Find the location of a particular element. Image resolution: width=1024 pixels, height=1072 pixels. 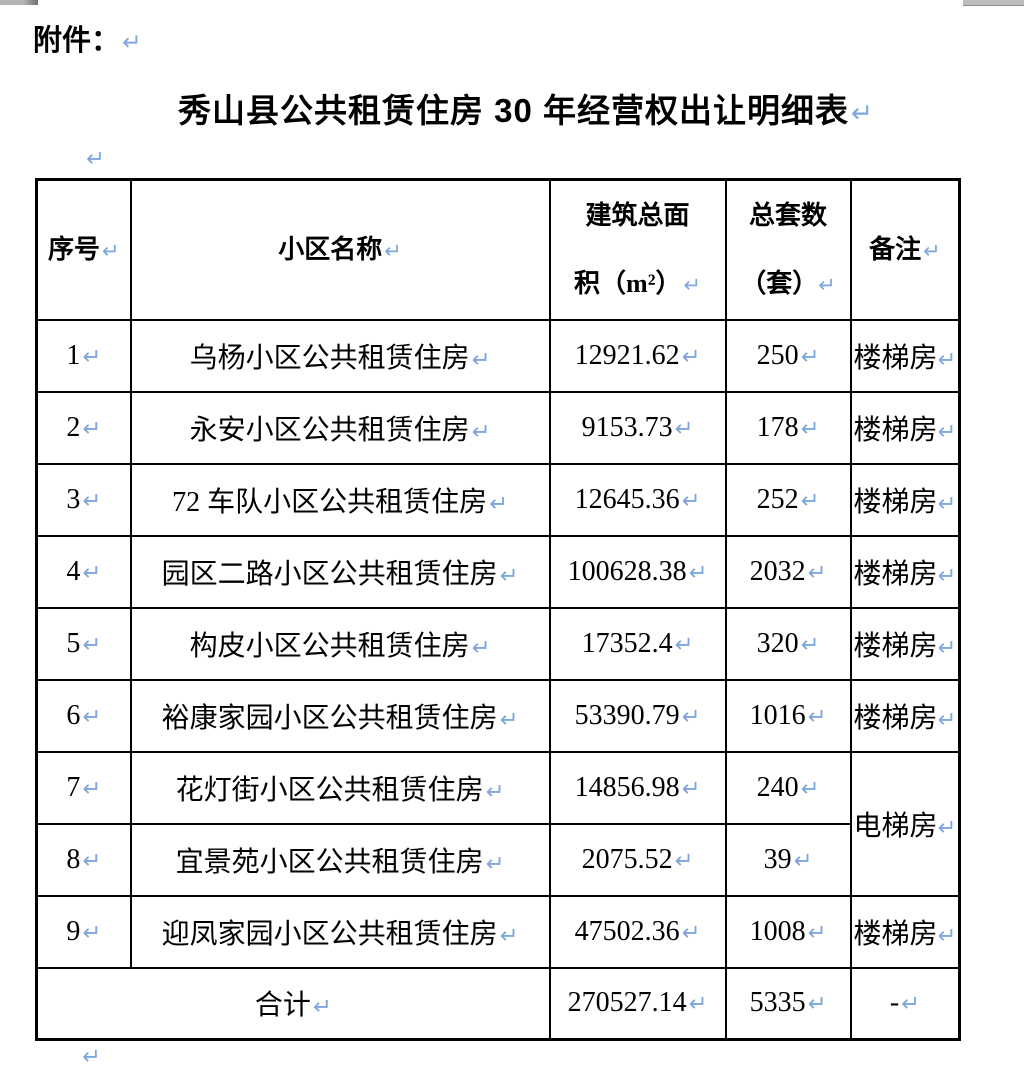

table-row: 2↵ 永安小区公共租赁住房↵ 9153.73↵ 178↵ 楼梯房↵ is located at coordinates (498, 427).